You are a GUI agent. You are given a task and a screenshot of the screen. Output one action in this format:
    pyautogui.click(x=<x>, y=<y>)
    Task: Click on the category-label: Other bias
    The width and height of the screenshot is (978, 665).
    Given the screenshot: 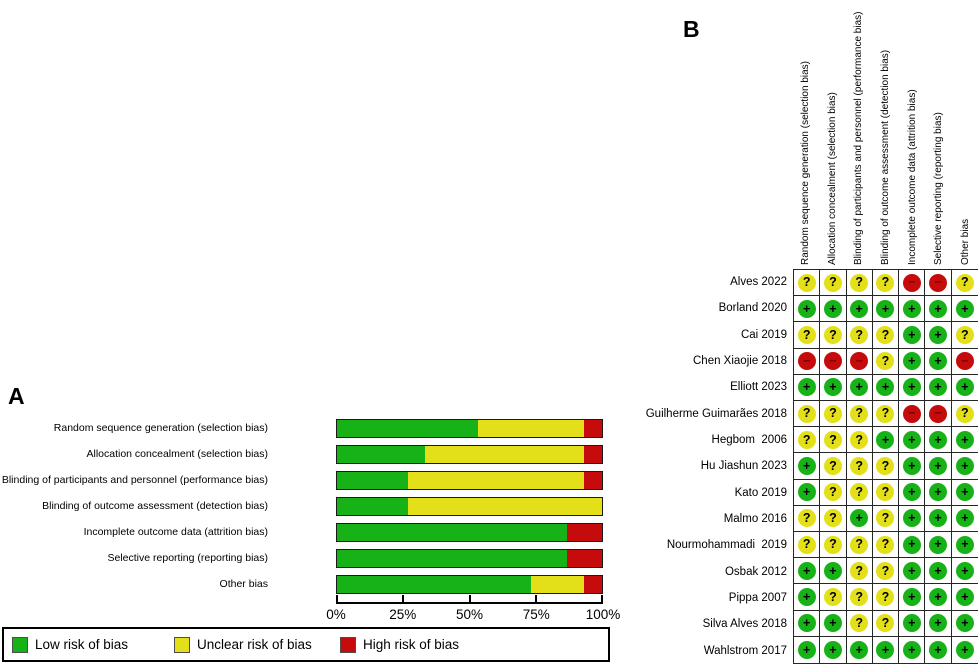 What is the action you would take?
    pyautogui.click(x=243, y=584)
    